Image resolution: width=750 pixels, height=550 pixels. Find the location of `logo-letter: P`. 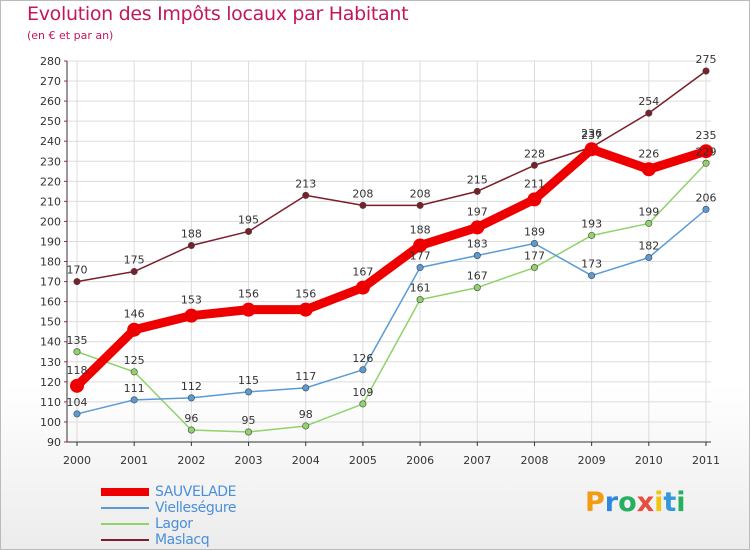

logo-letter: P is located at coordinates (595, 502).